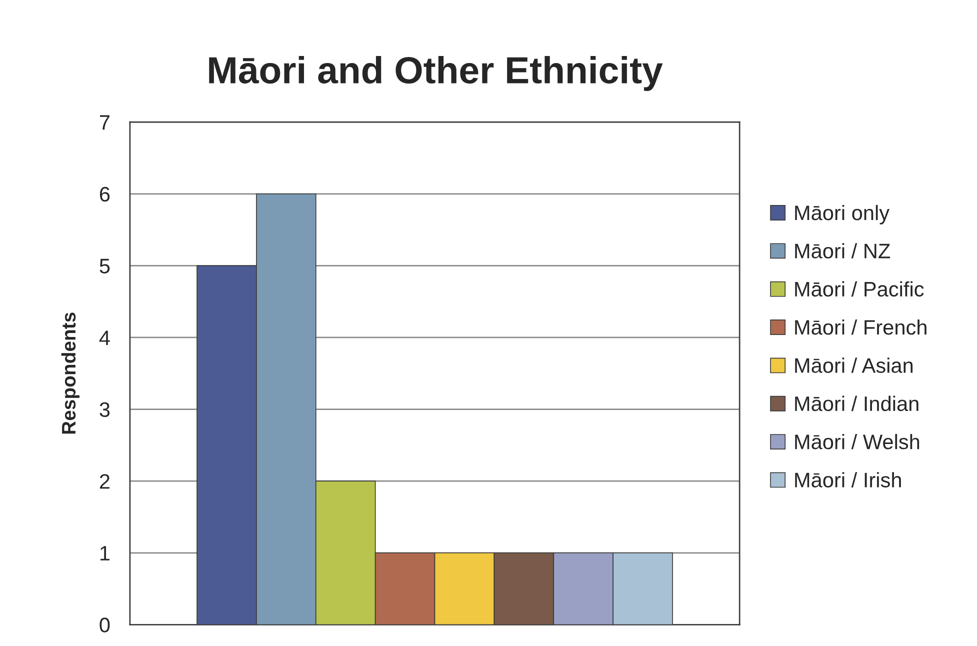 The image size is (977, 646). Describe the element at coordinates (859, 289) in the screenshot. I see `legend-label: Māori / Pacific` at that location.